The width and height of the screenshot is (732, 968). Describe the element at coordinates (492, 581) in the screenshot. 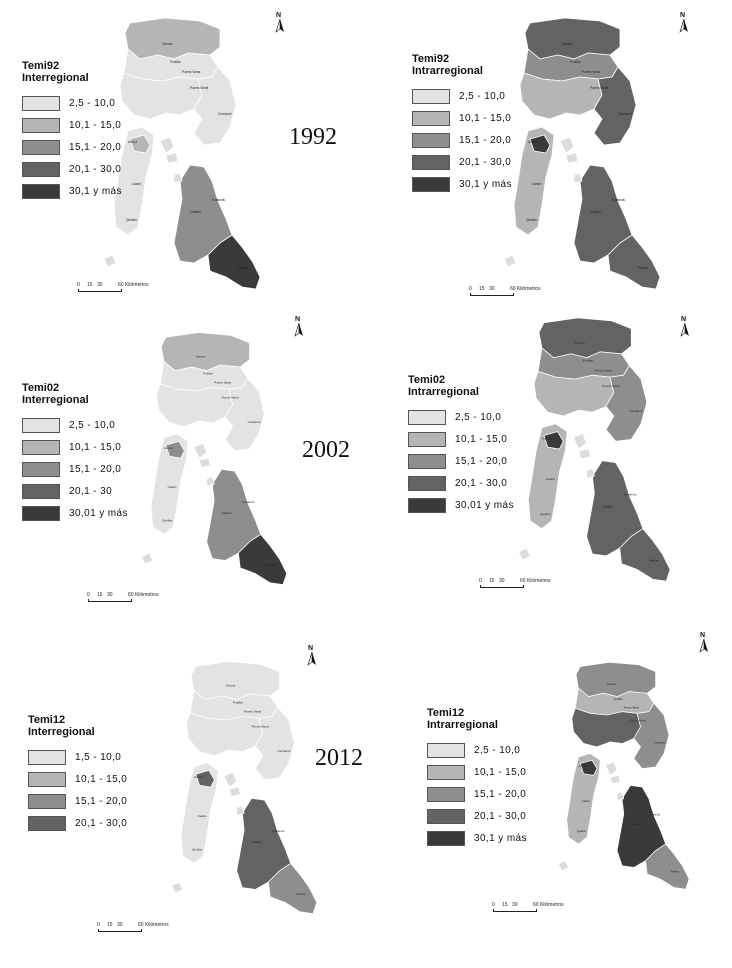

I see `scale-tick: 15` at that location.